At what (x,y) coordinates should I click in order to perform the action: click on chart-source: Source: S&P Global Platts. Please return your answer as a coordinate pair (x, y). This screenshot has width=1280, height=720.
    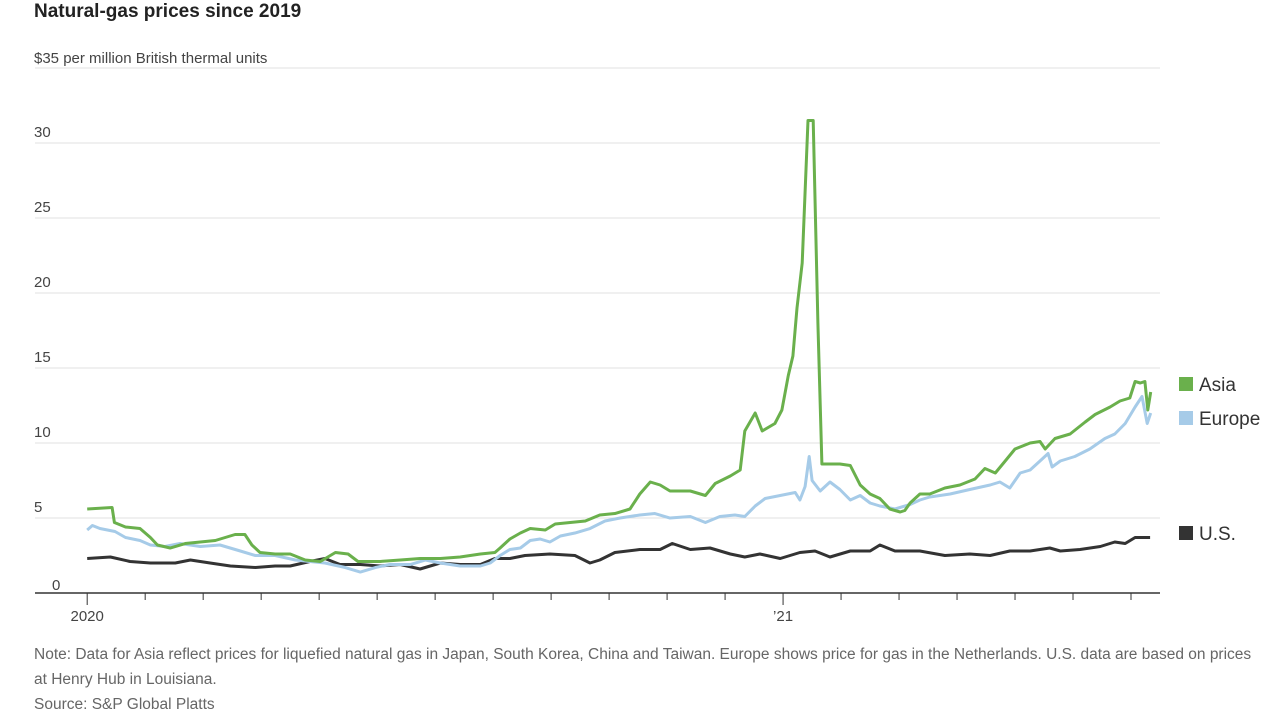
    Looking at the image, I should click on (124, 704).